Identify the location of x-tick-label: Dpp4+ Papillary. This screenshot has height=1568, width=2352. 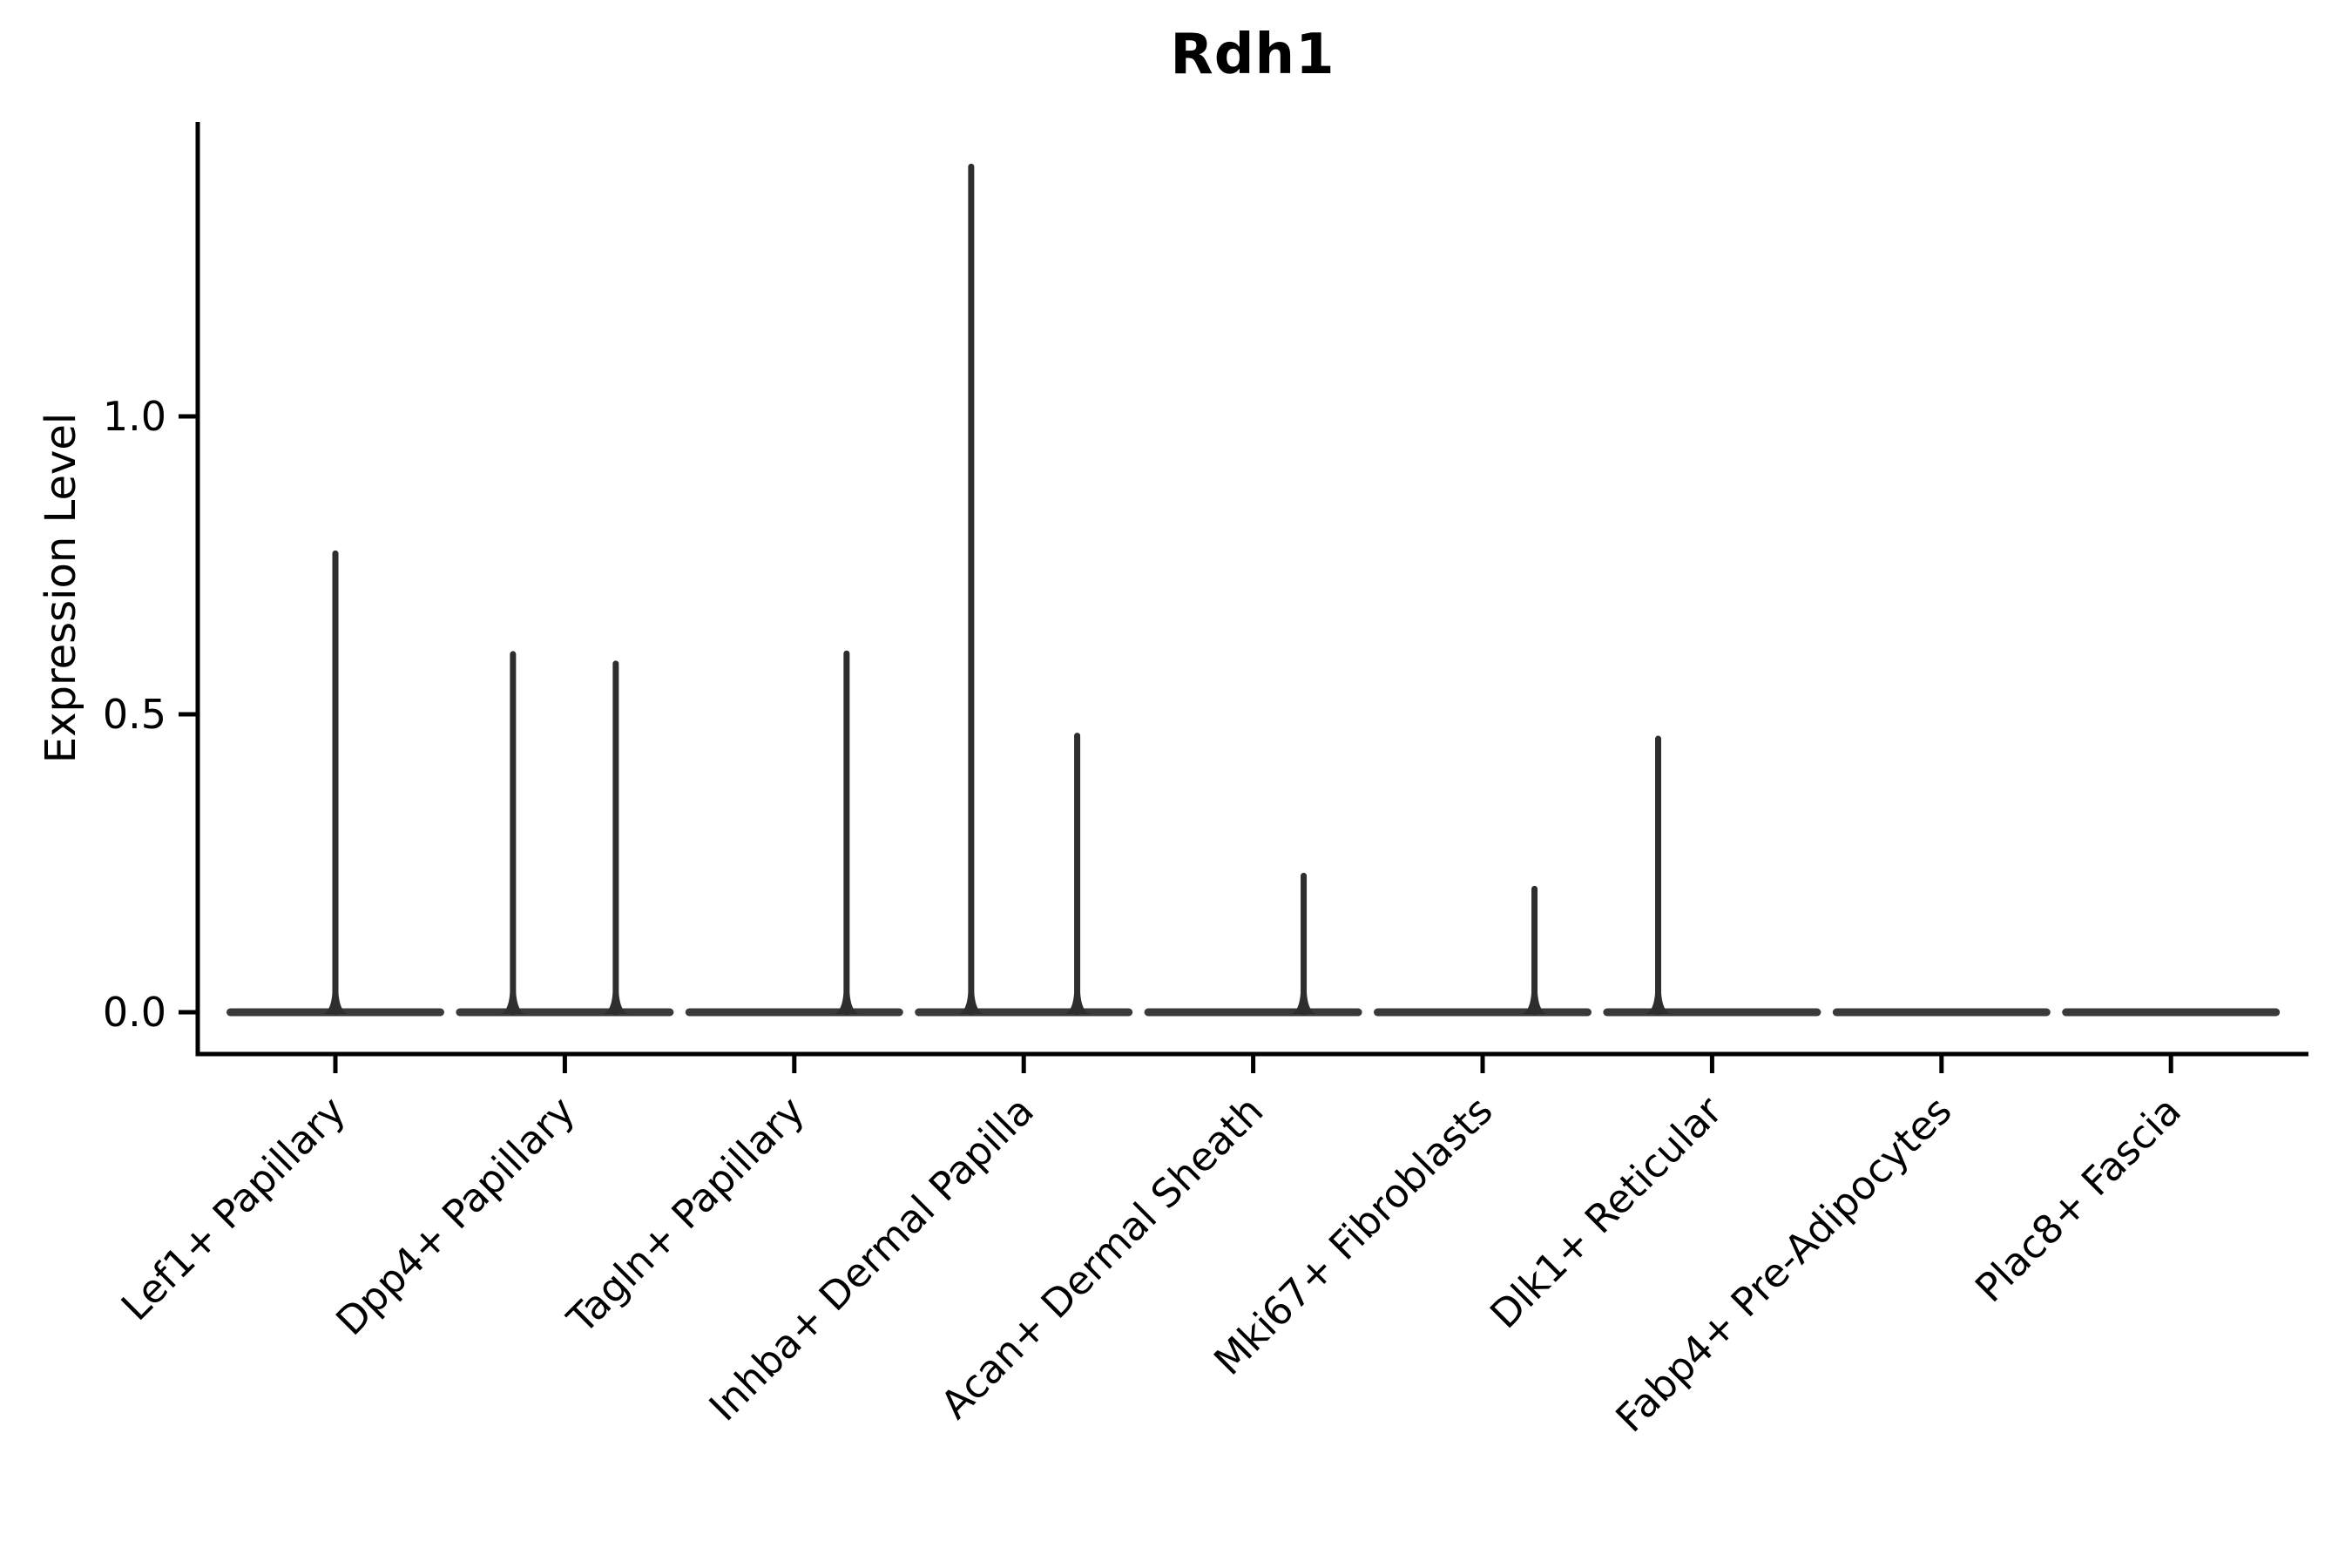
(455, 1215).